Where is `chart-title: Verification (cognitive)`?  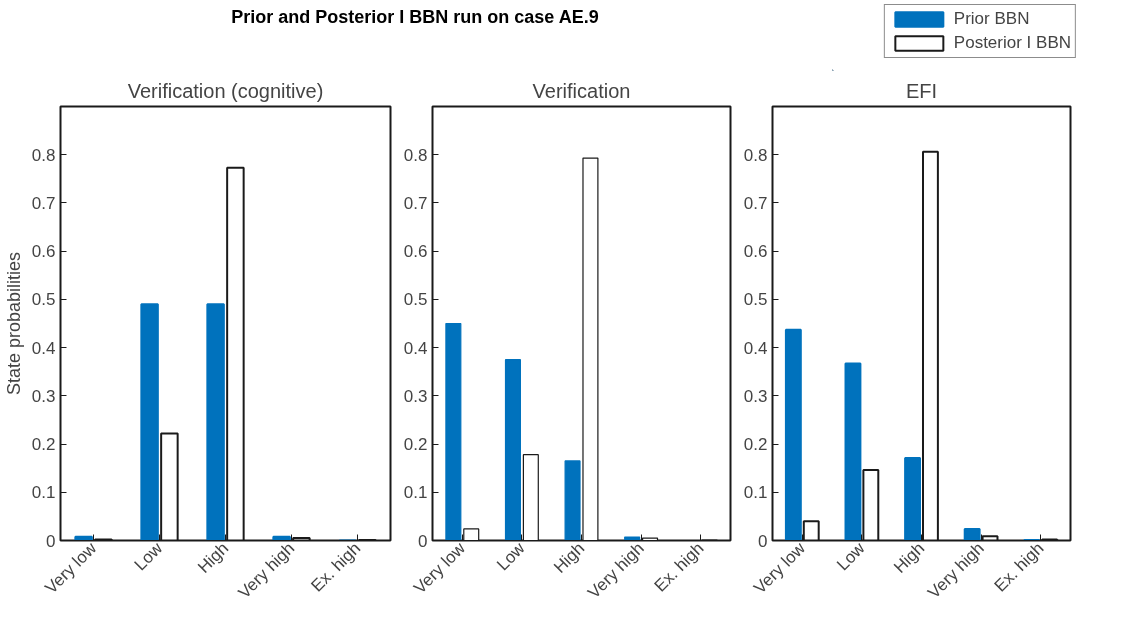 chart-title: Verification (cognitive) is located at coordinates (225, 90).